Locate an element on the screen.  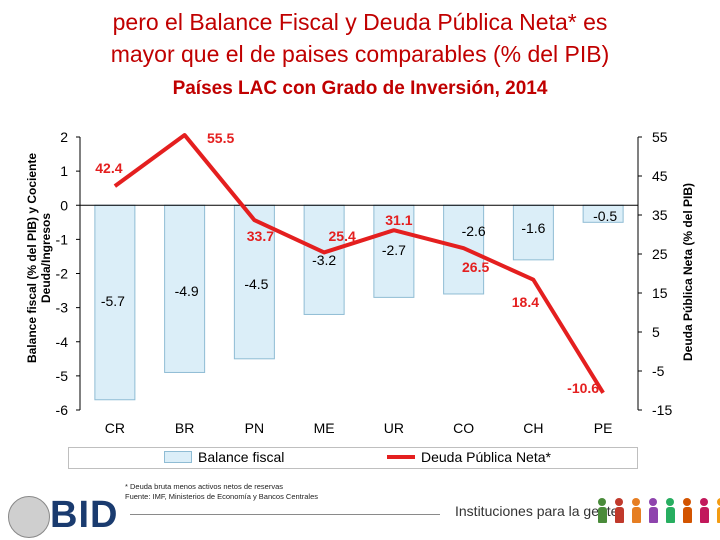
y-axis-title-left-line2: Deuda/Ingresos is located at coordinates (46, 258).